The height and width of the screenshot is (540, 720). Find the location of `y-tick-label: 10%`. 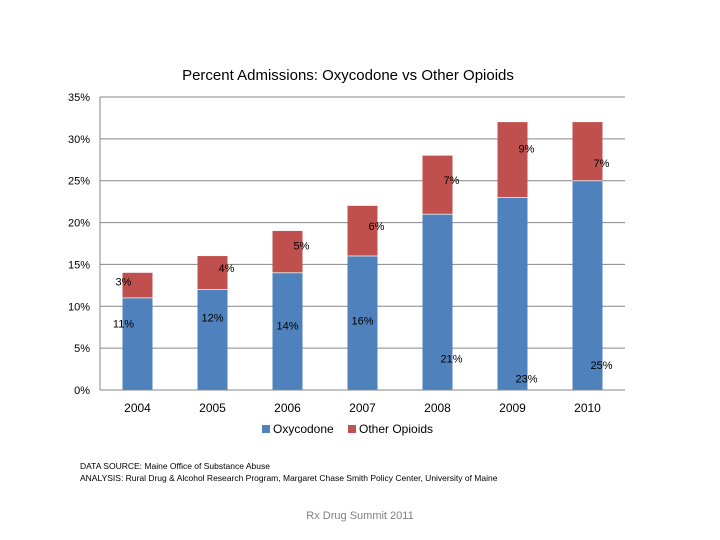

y-tick-label: 10% is located at coordinates (79, 307).